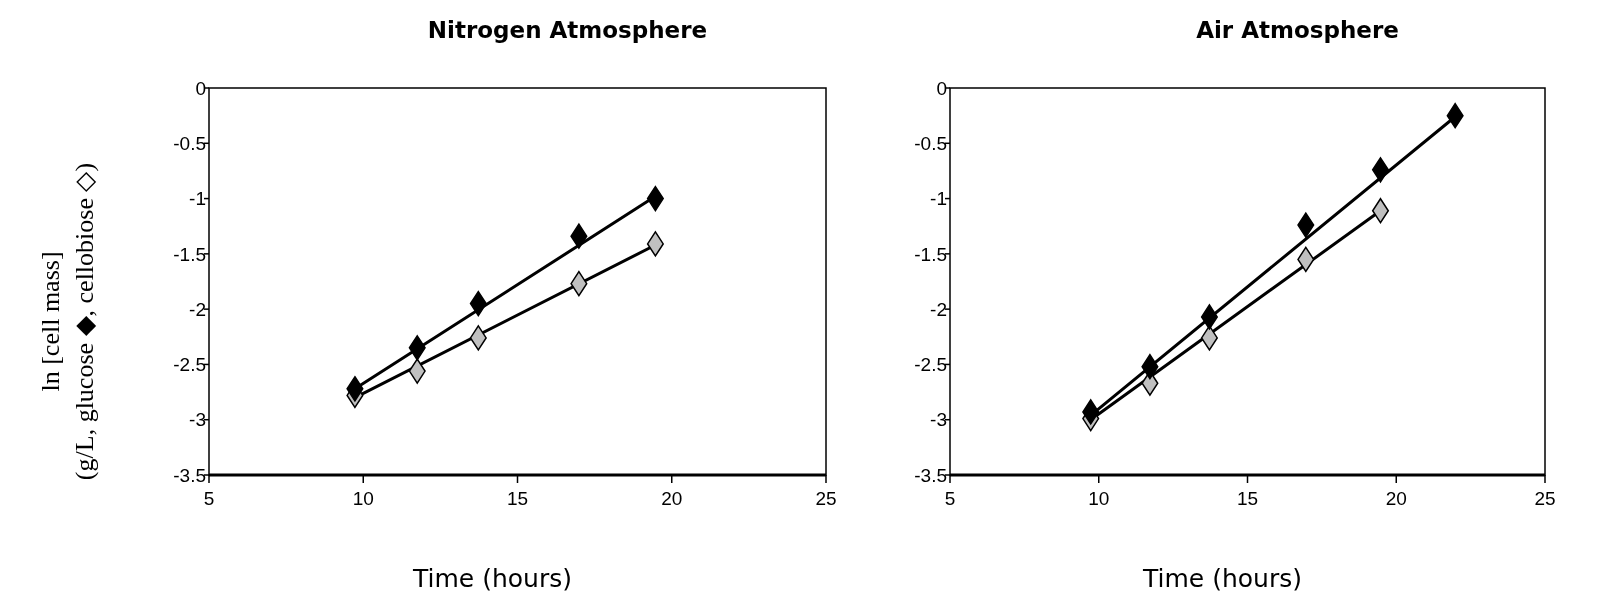 The width and height of the screenshot is (1617, 616). I want to click on y-axis-title: ln [cell mass] (g/L, glucose ◆, cellobiose ◇), so click(67, 321).